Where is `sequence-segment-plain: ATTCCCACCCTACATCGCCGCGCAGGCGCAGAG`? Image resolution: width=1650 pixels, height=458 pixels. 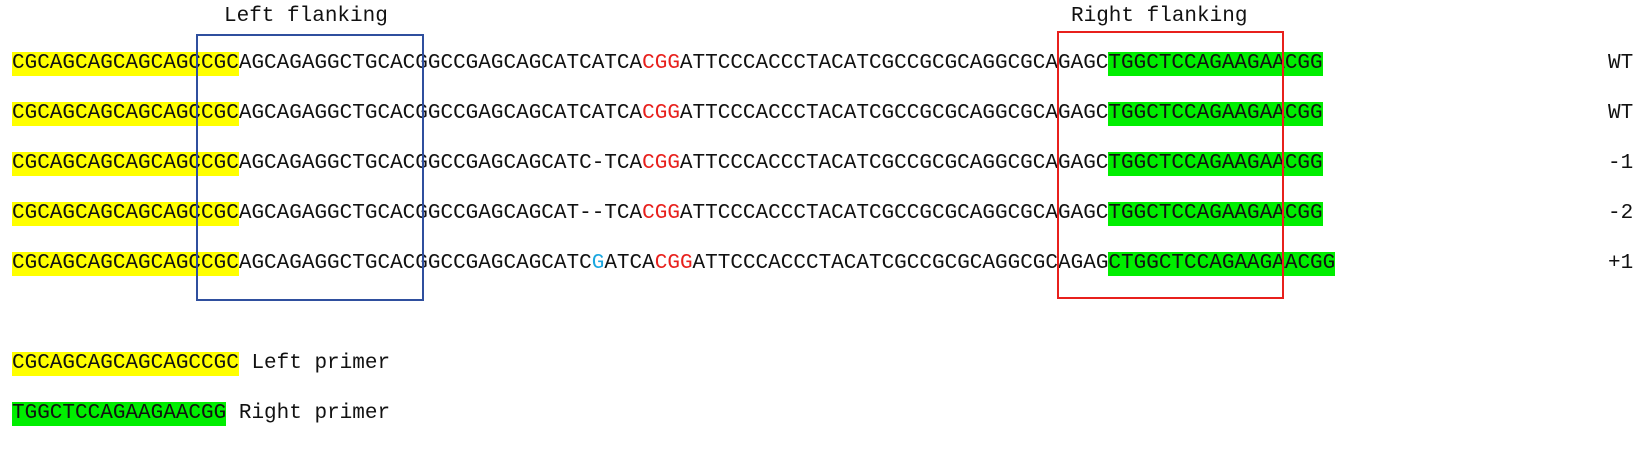 sequence-segment-plain: ATTCCCACCCTACATCGCCGCGCAGGCGCAGAG is located at coordinates (900, 263).